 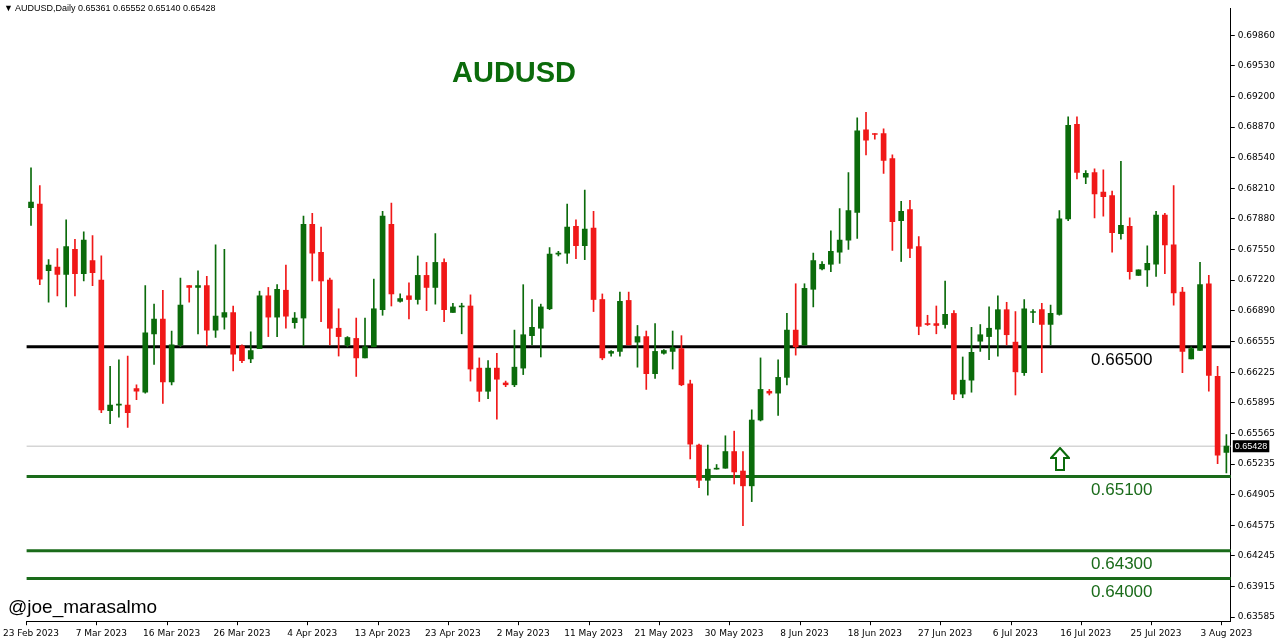 What do you see at coordinates (1256, 309) in the screenshot?
I see `y-tick-label: 0.66890` at bounding box center [1256, 309].